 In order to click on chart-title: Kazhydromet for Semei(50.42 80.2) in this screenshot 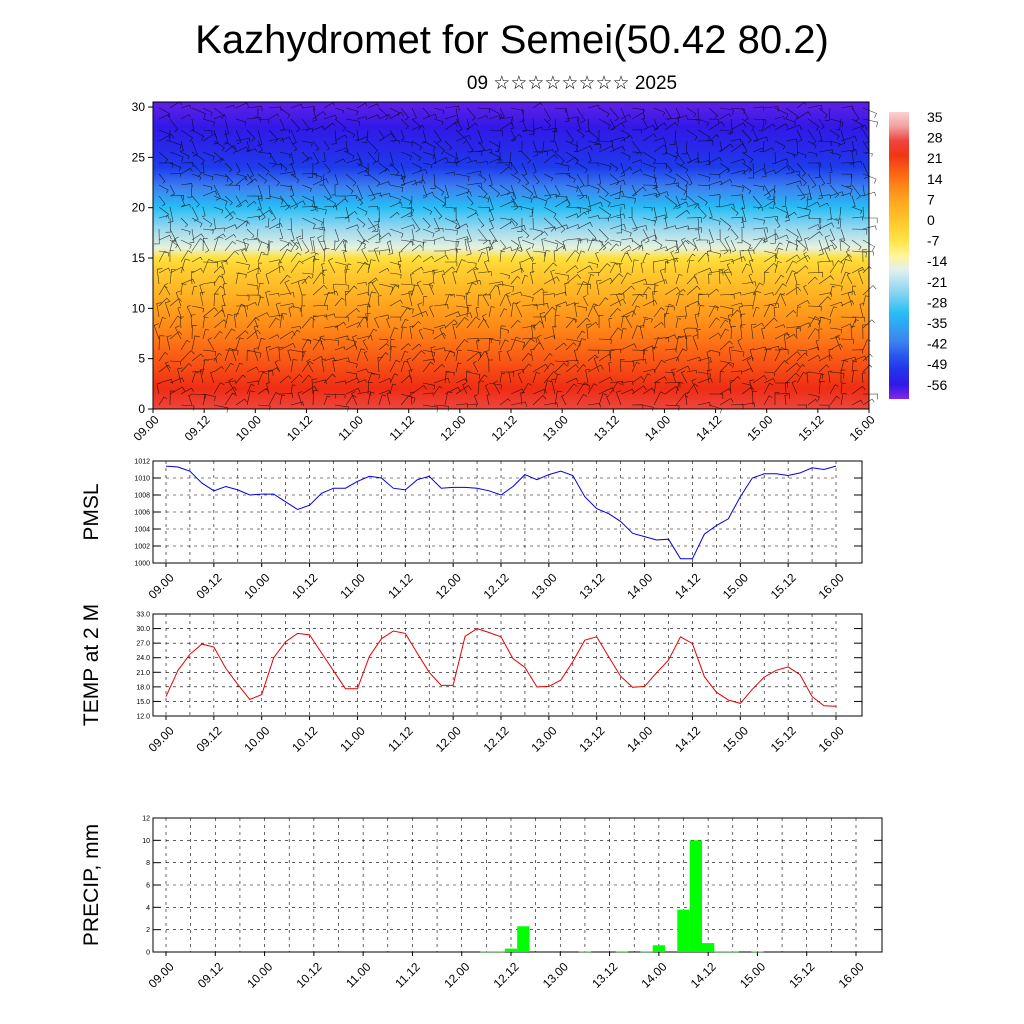, I will do `click(512, 40)`.